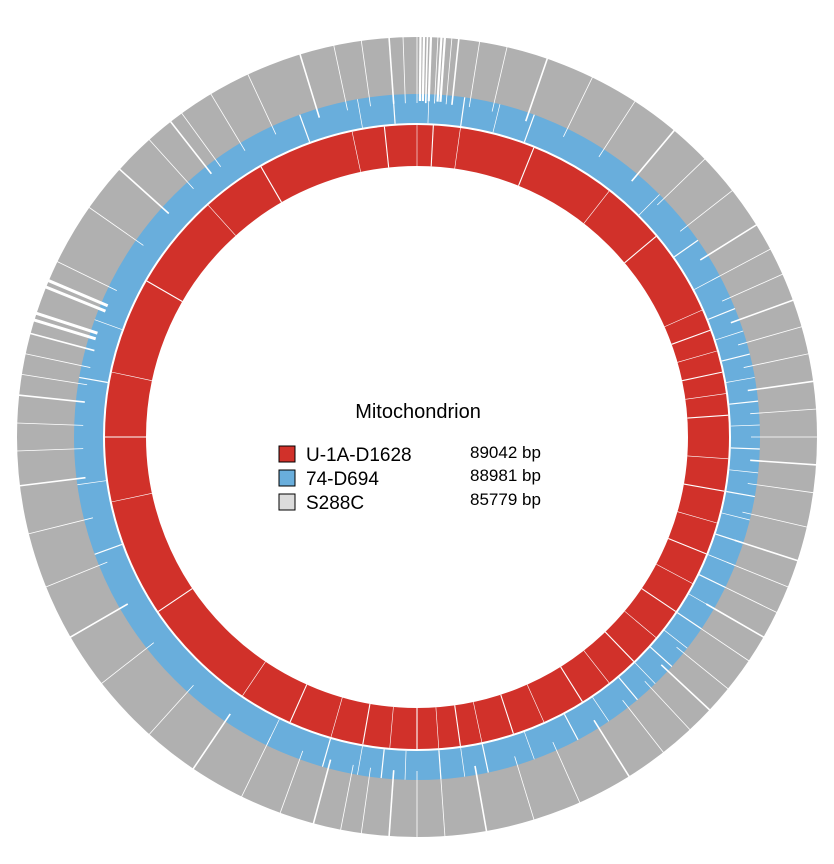 This screenshot has height=864, width=834. What do you see at coordinates (505, 475) in the screenshot?
I see `legend-size: 88981 bp` at bounding box center [505, 475].